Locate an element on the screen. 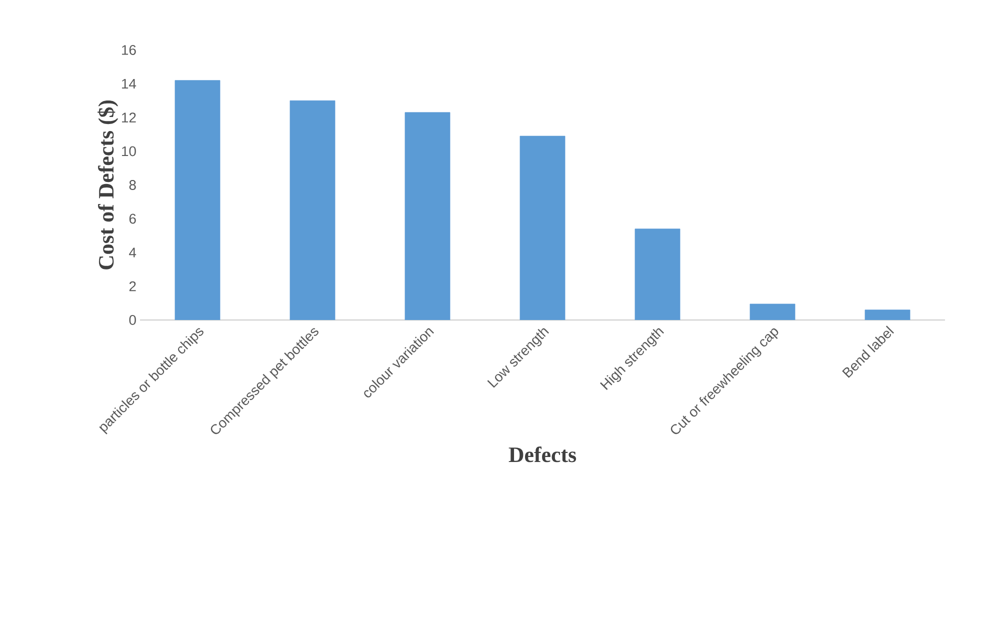 Image resolution: width=981 pixels, height=619 pixels. y-tick-label: 2 is located at coordinates (132, 286).